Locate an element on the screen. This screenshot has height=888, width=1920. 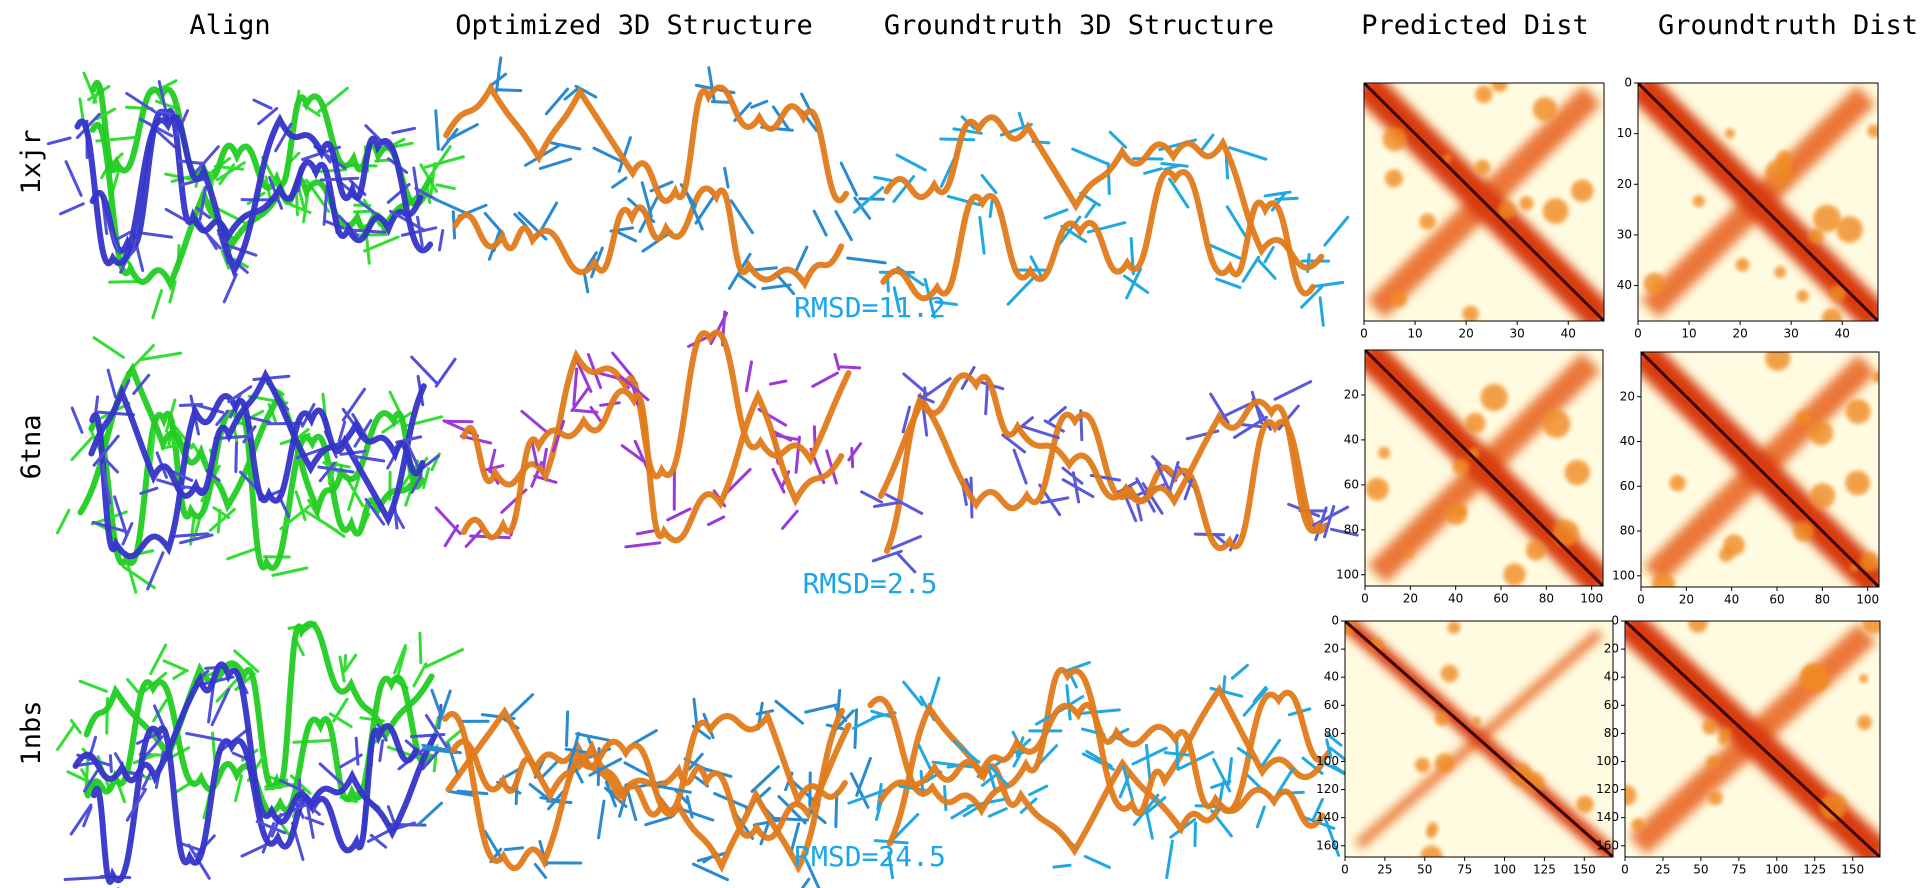
y-tick-label: 80 is located at coordinates (1627, 531).